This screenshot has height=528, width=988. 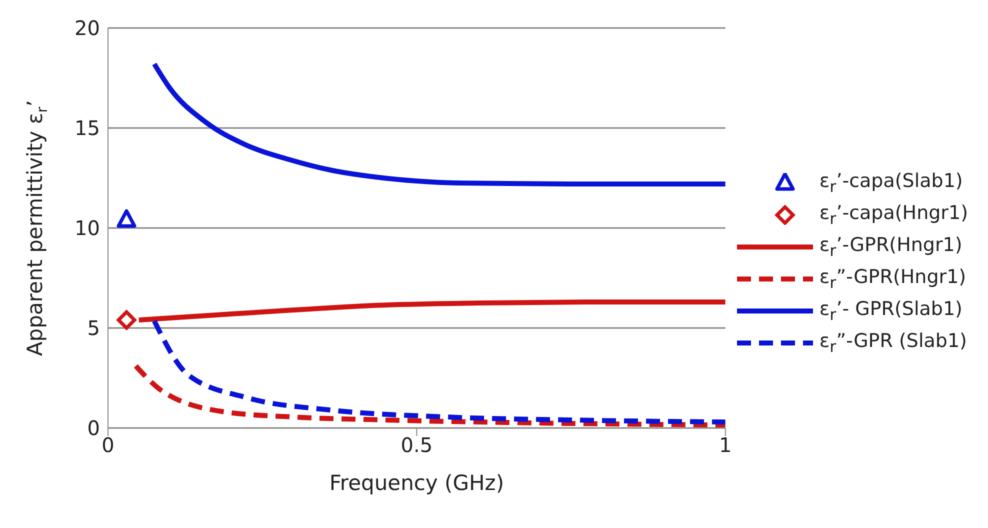 I want to click on legend-label: ε$_{r}$”-GPR (Slab1), so click(x=893, y=343).